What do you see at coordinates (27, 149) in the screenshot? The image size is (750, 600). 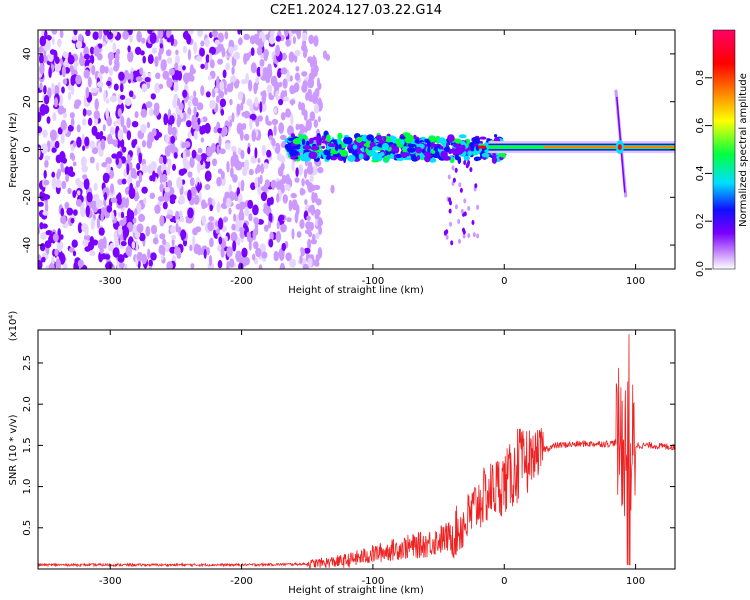 I see `y-tick-label: 0` at bounding box center [27, 149].